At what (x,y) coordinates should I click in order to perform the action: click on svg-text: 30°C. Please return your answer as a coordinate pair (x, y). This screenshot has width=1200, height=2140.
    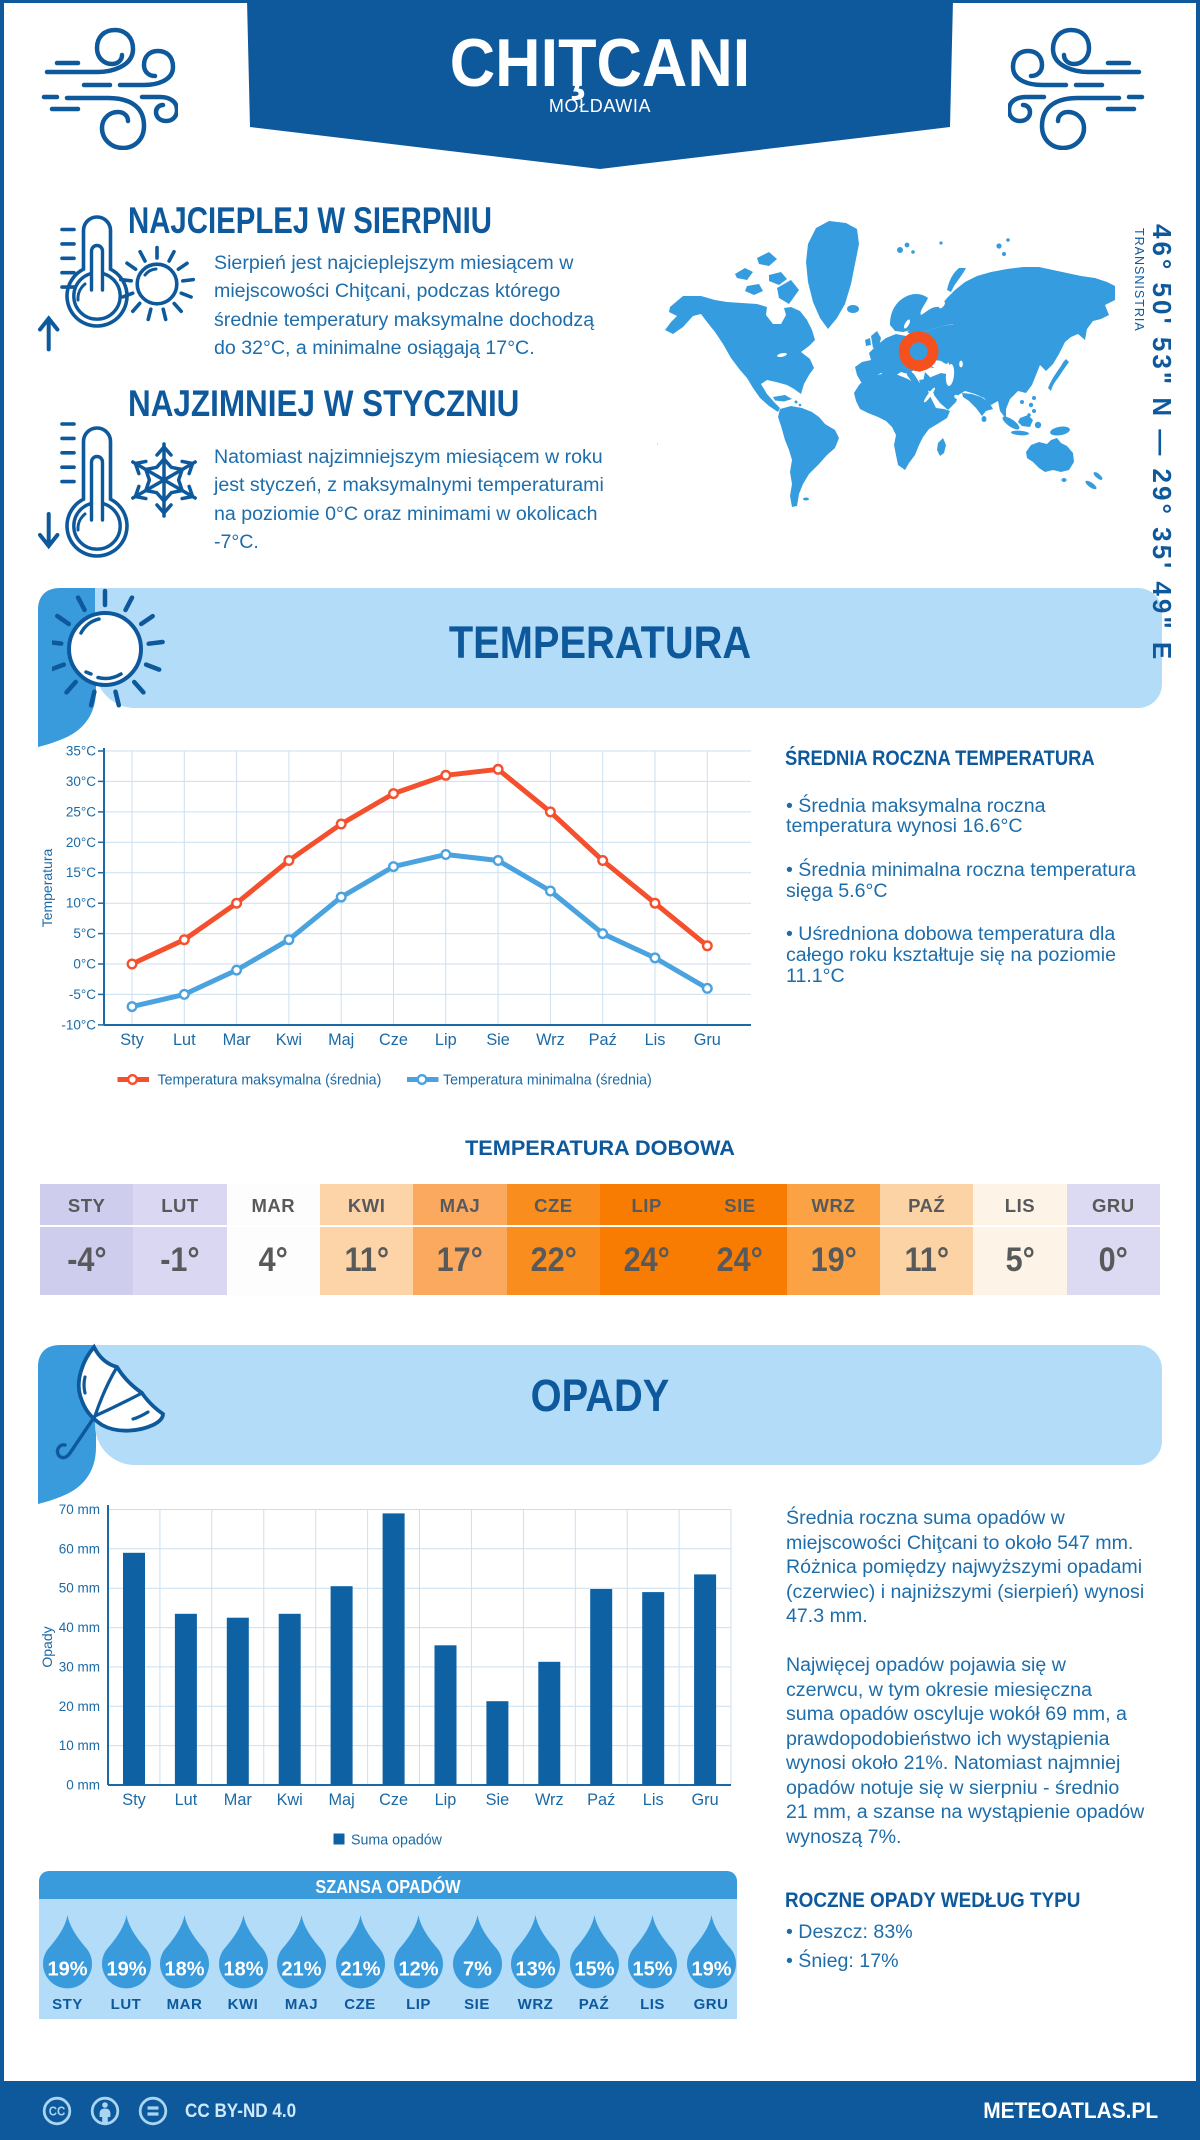
    Looking at the image, I should click on (81, 781).